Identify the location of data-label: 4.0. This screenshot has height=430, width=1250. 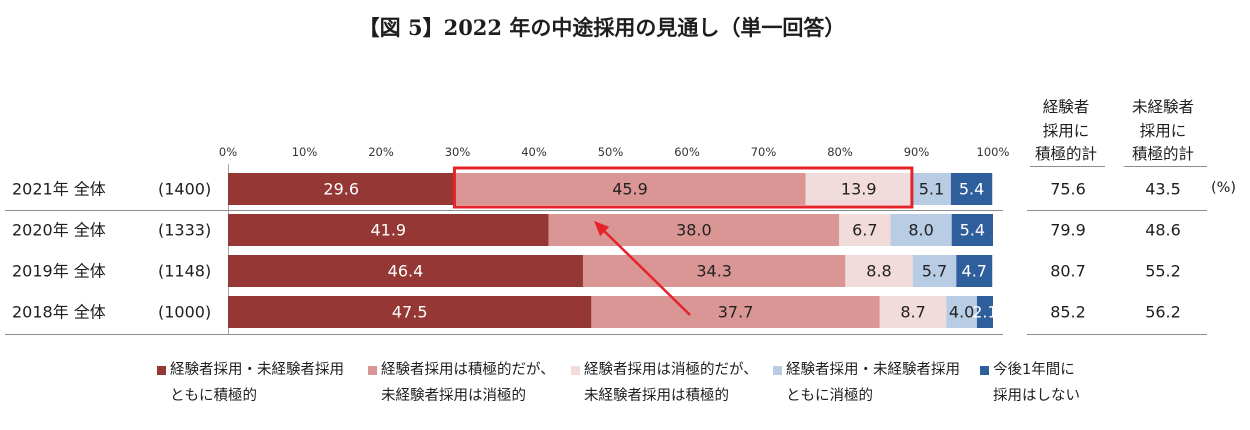
(961, 312).